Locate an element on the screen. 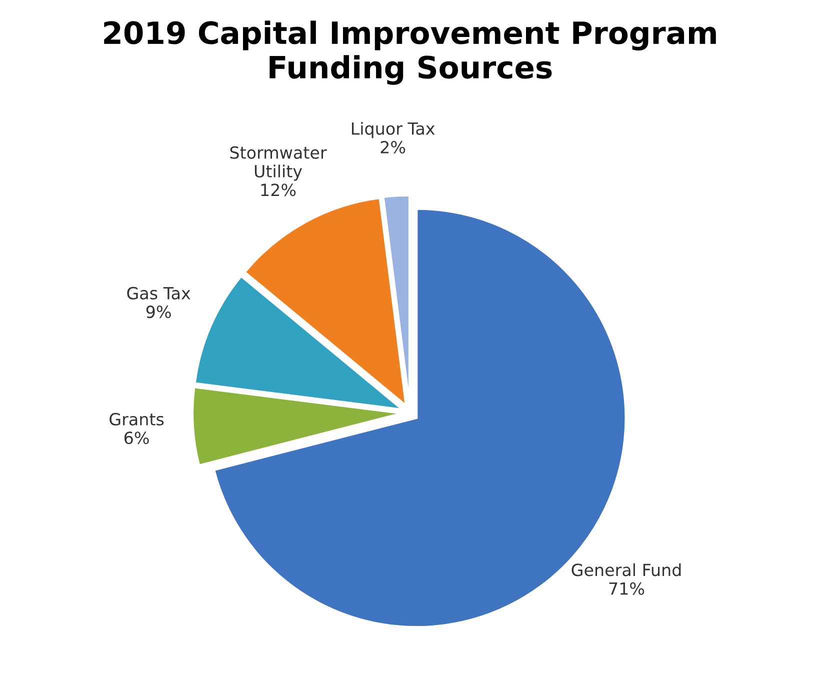  slice-label: Gas Tax is located at coordinates (158, 293).